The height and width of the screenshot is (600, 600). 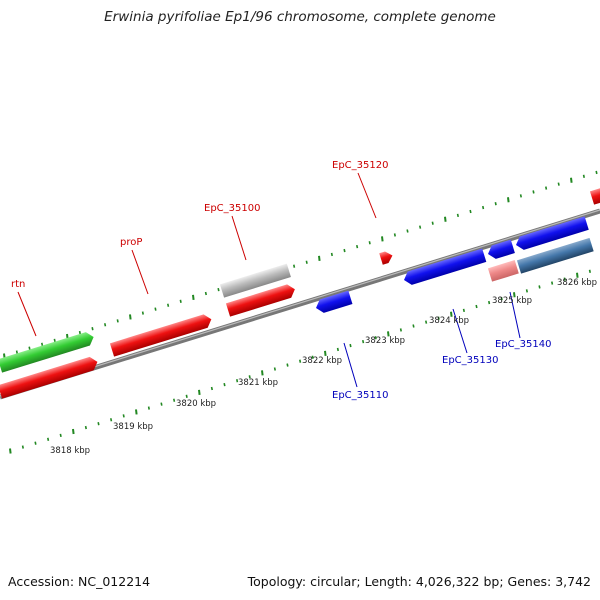 I want to click on gene-edge-red, so click(x=594, y=196).